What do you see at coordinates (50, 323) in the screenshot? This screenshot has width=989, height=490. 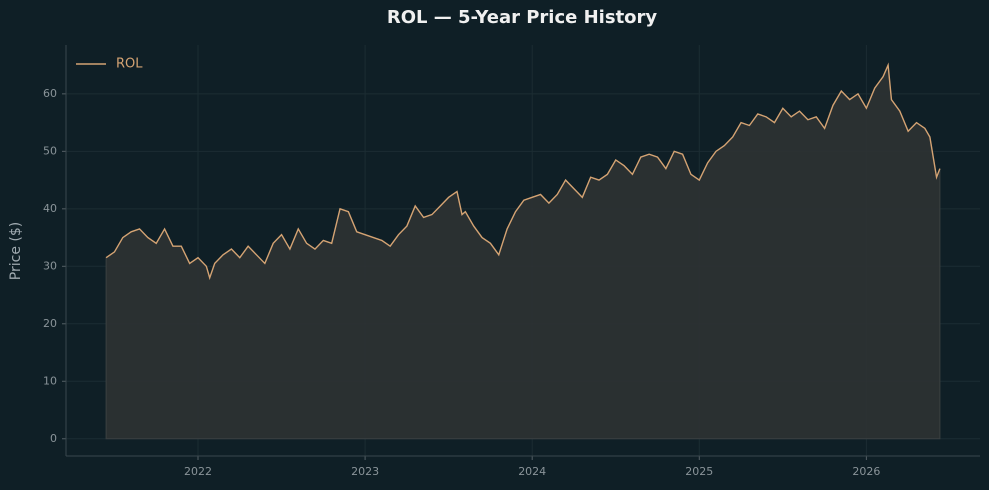 I see `y-tick-label: 20` at bounding box center [50, 323].